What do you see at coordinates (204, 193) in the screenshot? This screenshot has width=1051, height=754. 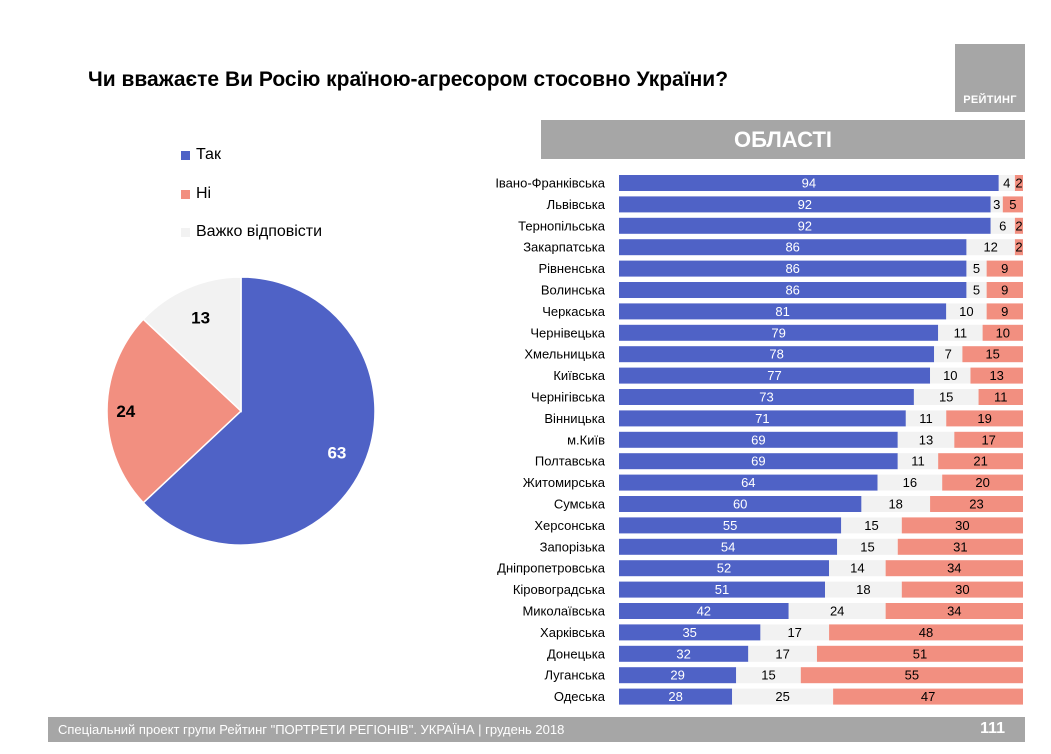 I see `legend-label-no: Ні` at bounding box center [204, 193].